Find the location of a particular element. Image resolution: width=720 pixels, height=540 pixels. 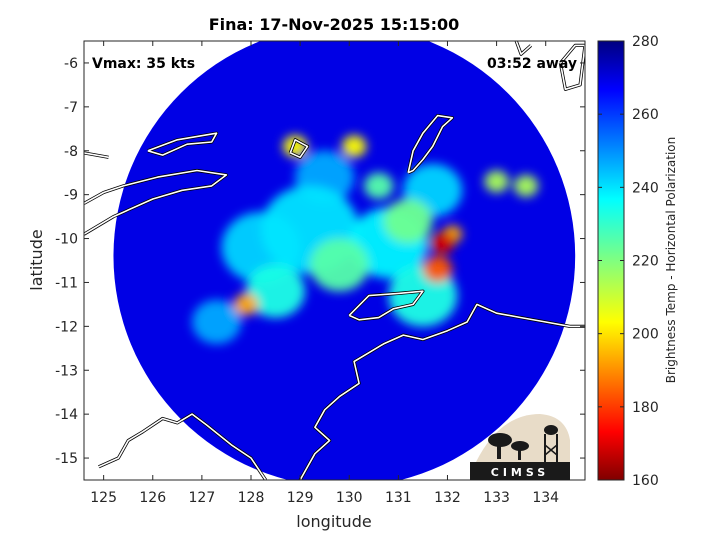

x-tick-label: 132 is located at coordinates (447, 498).